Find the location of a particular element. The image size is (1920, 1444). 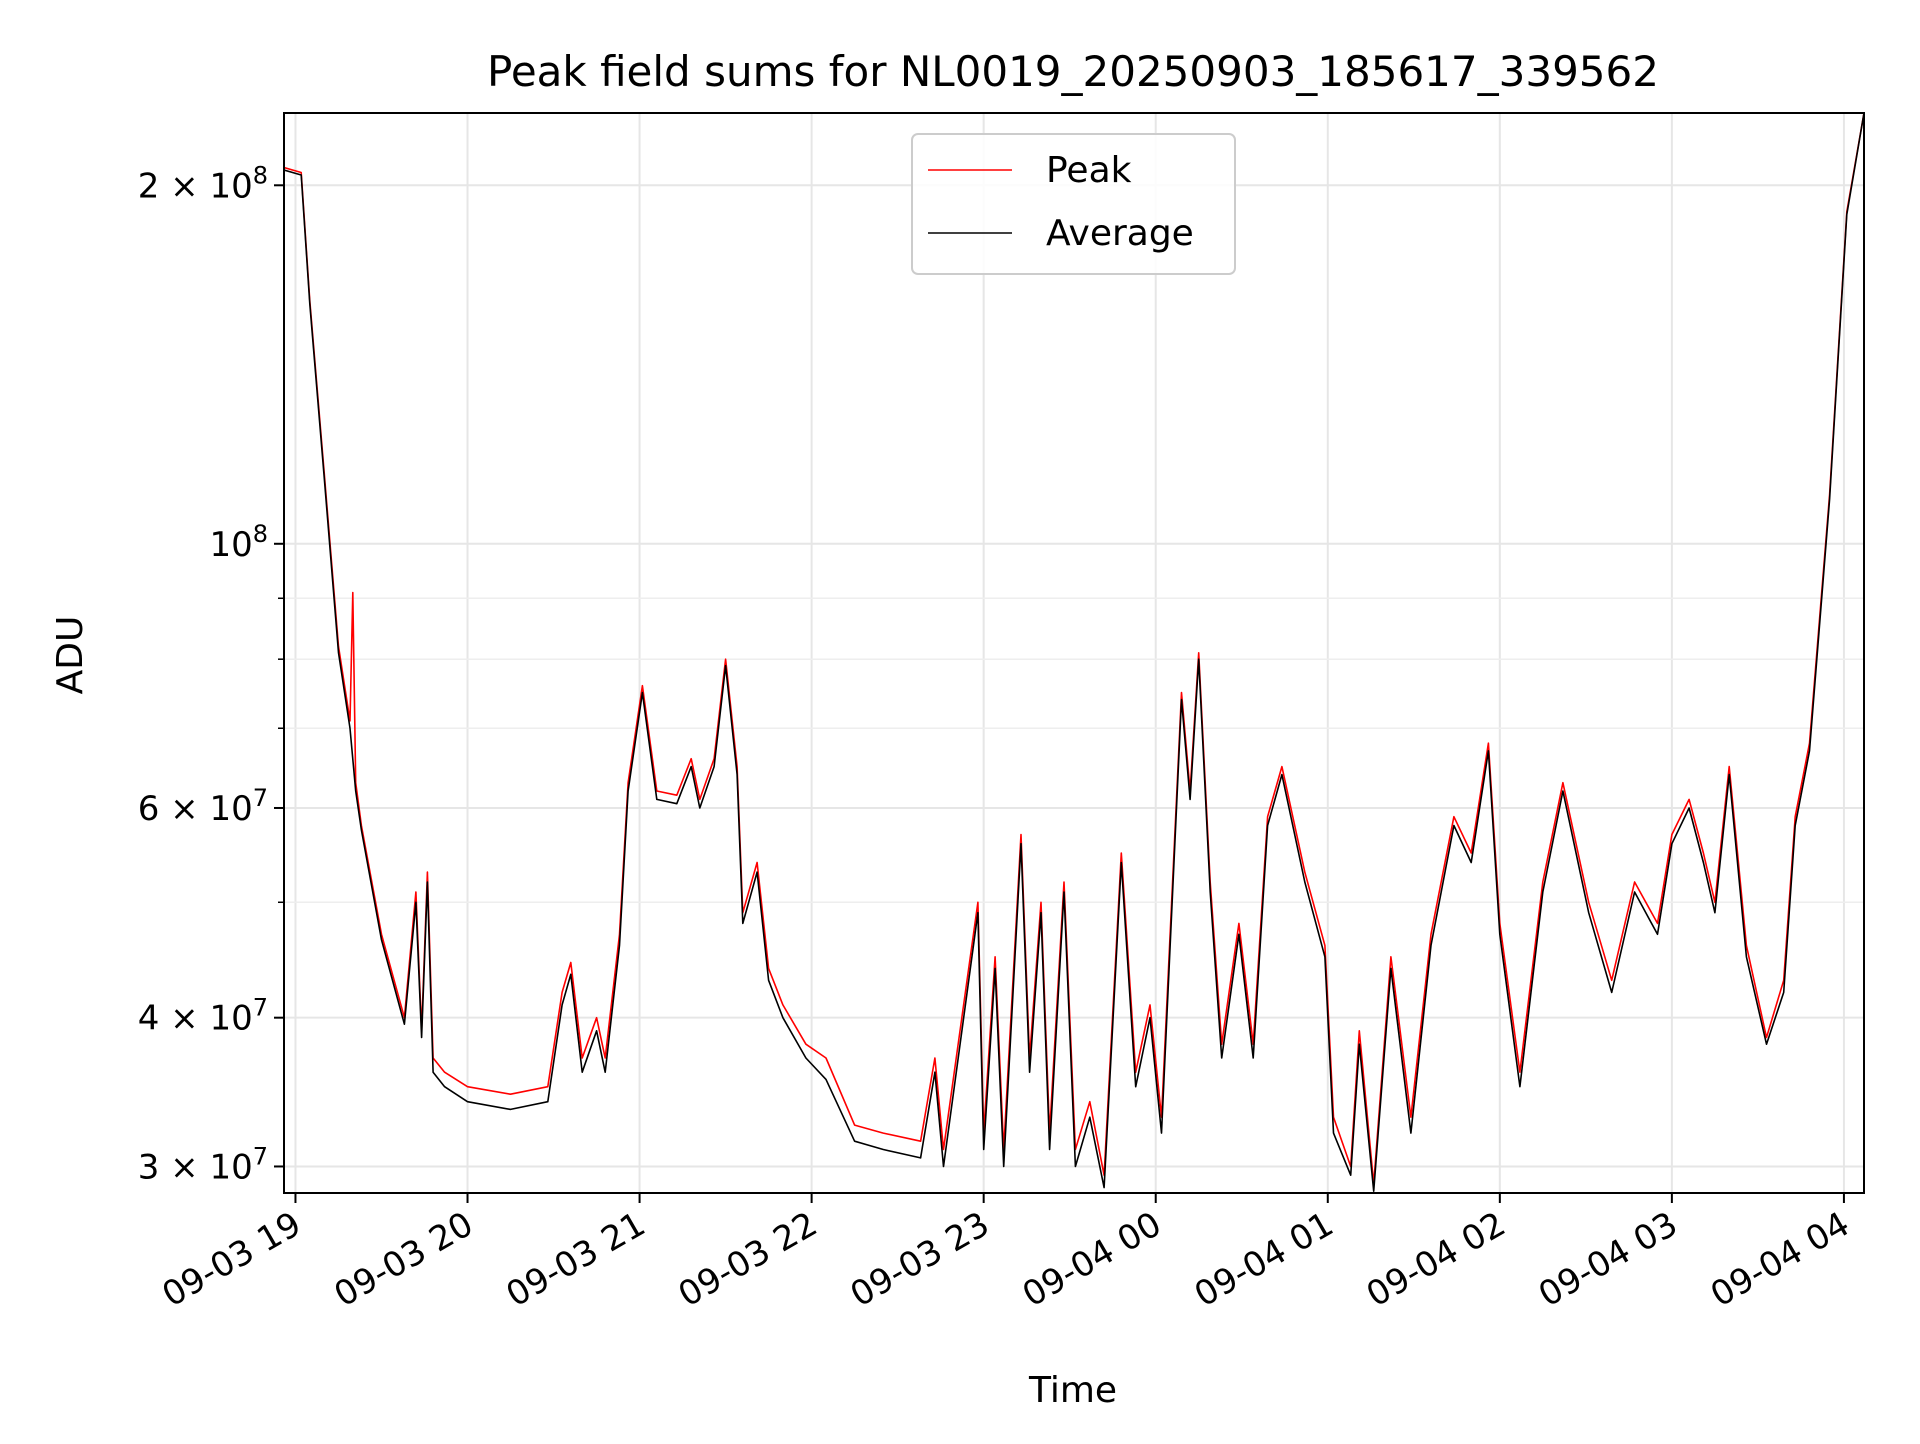

x-axis-label: Time is located at coordinates (1072, 1390).